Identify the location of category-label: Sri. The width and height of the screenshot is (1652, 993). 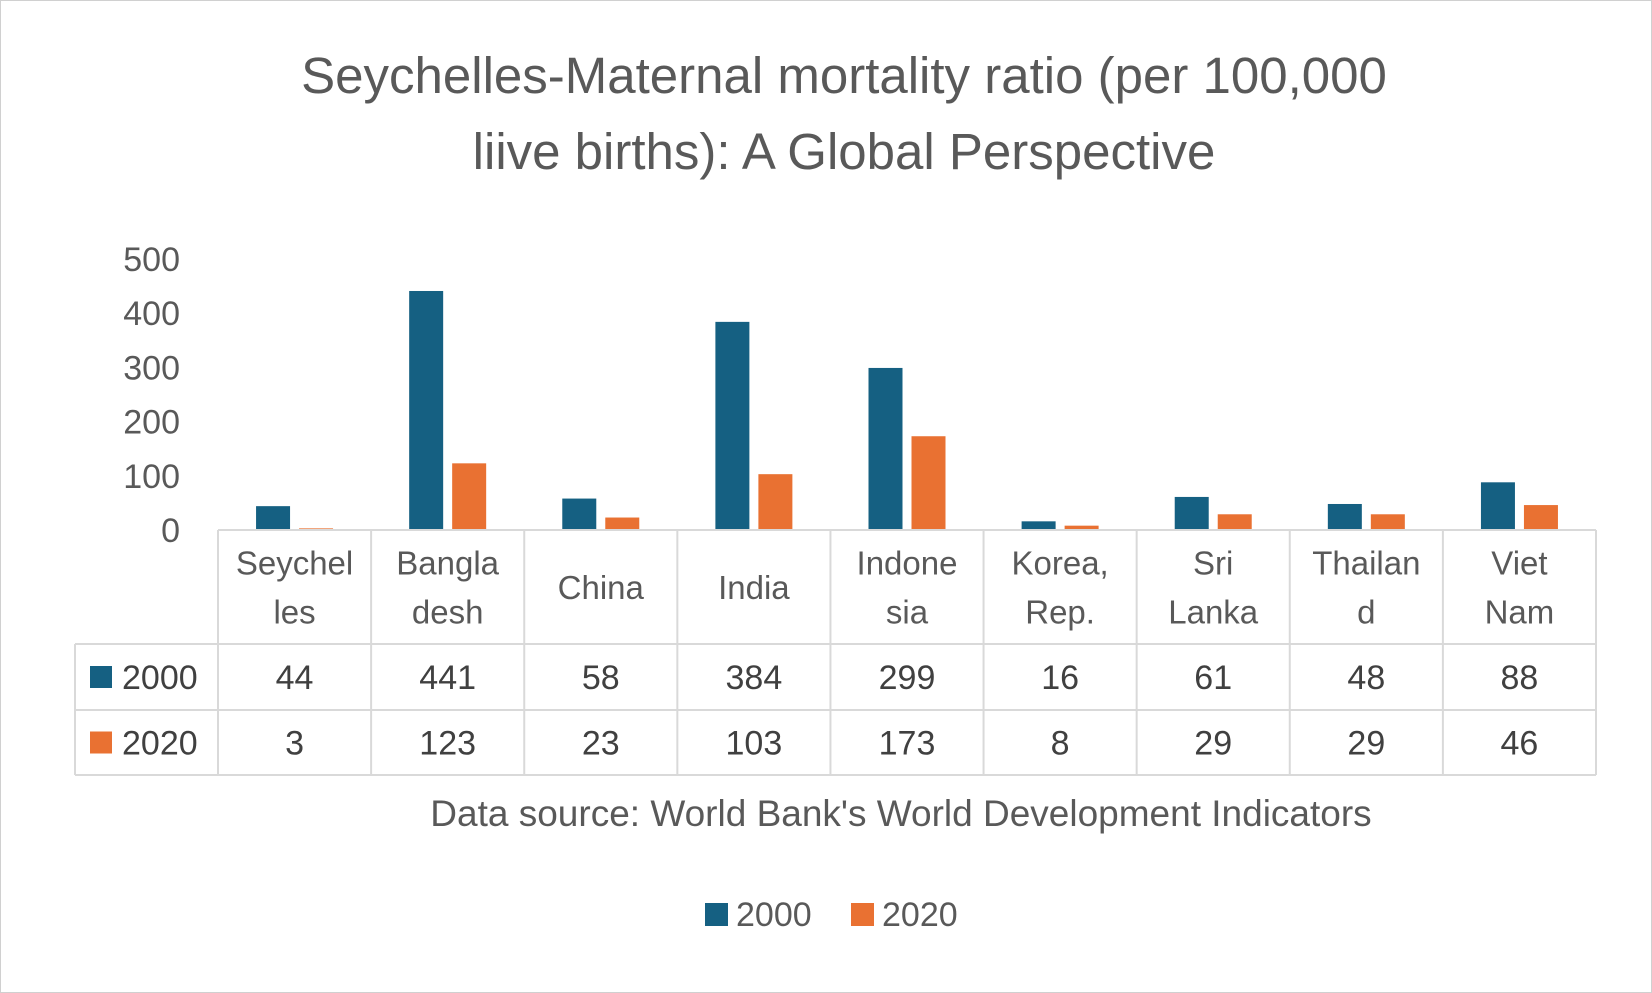
(1213, 563).